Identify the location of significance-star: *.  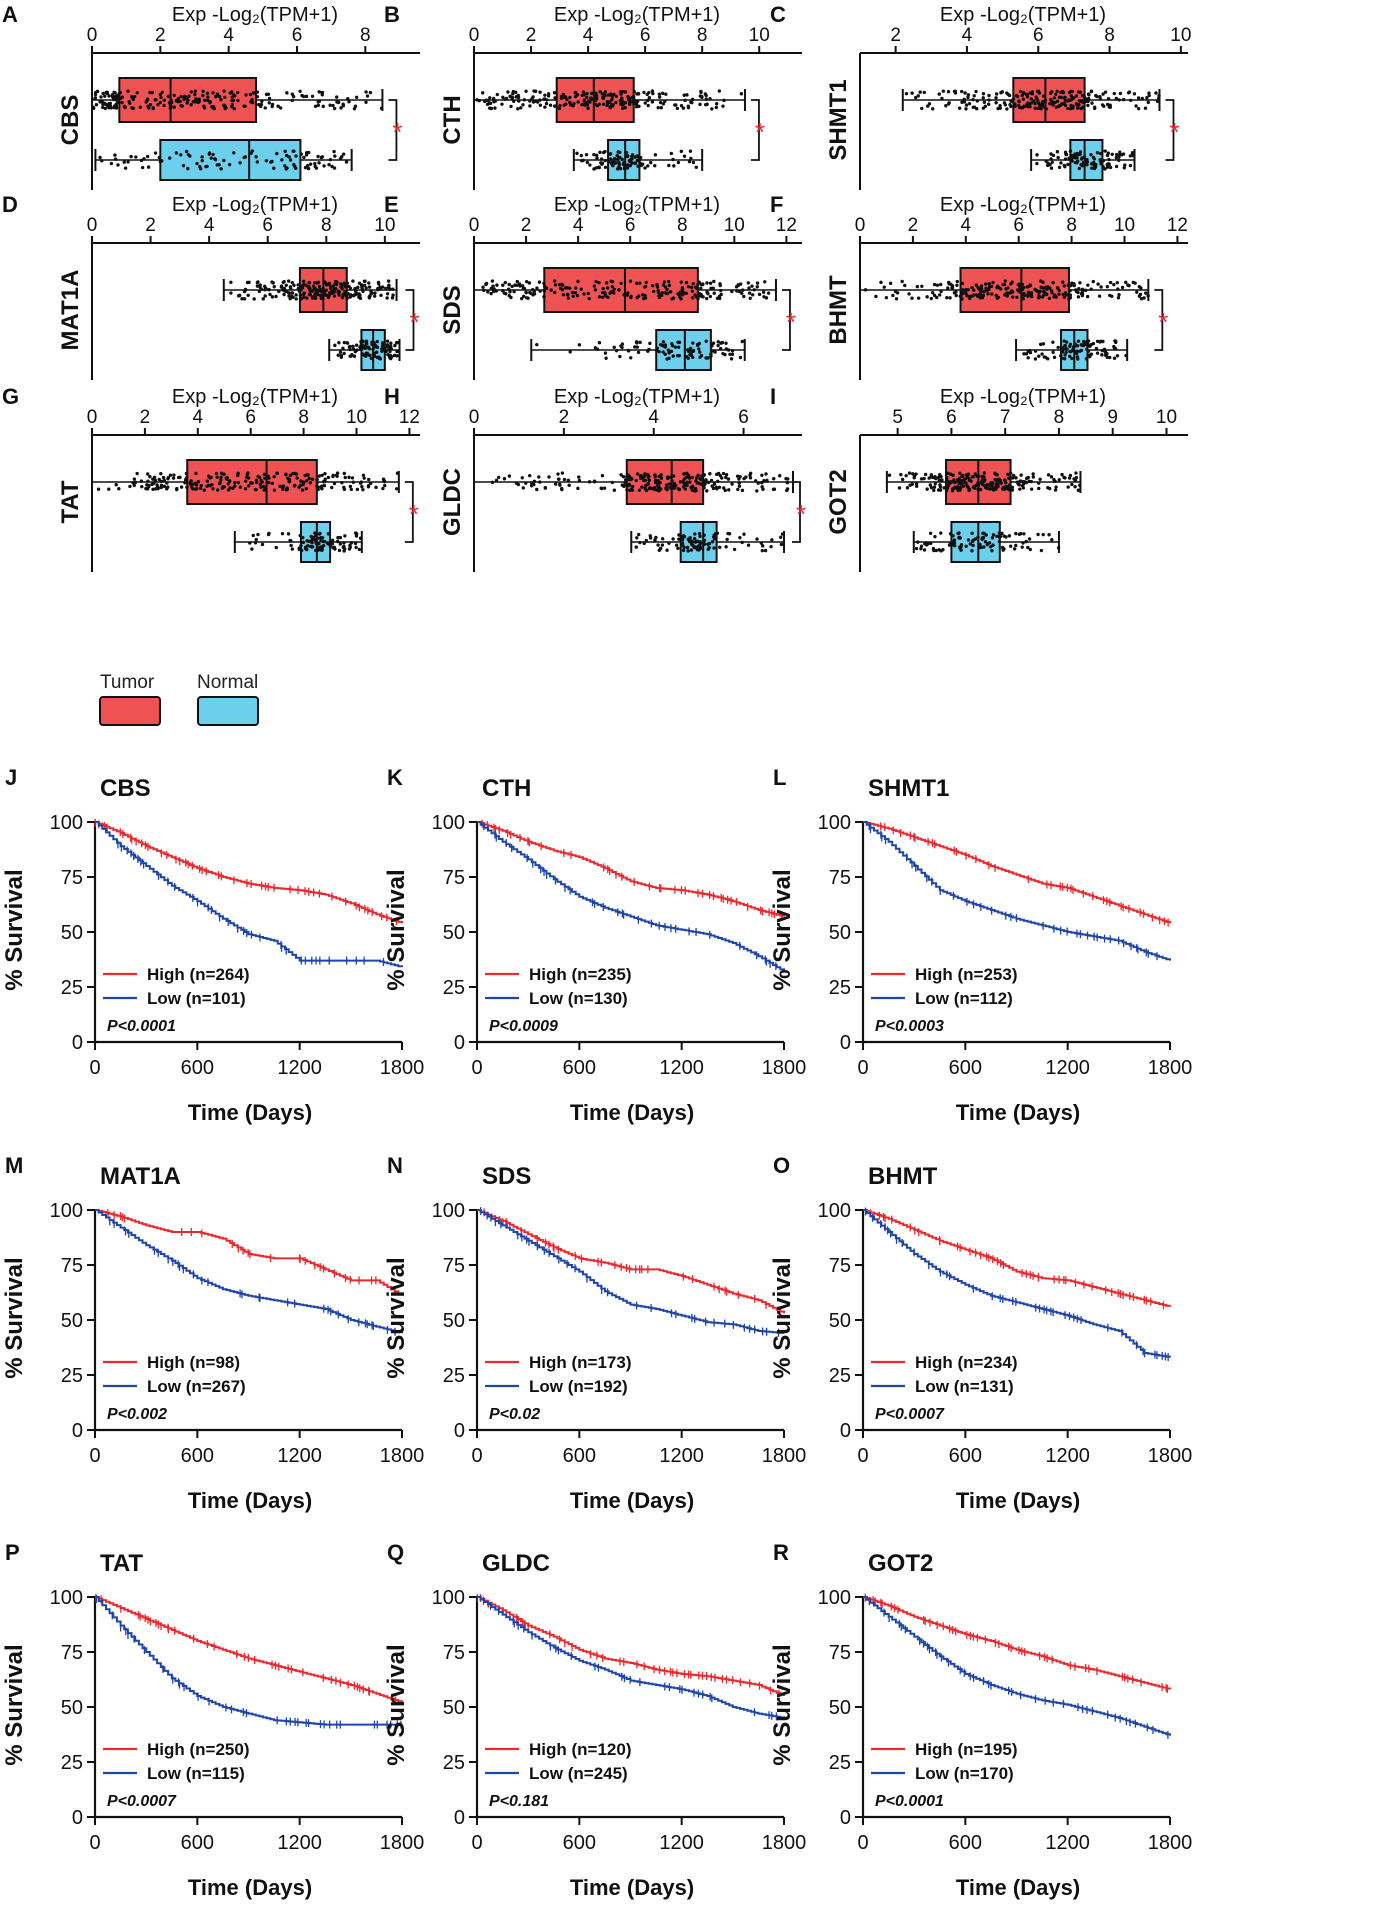
(760, 132).